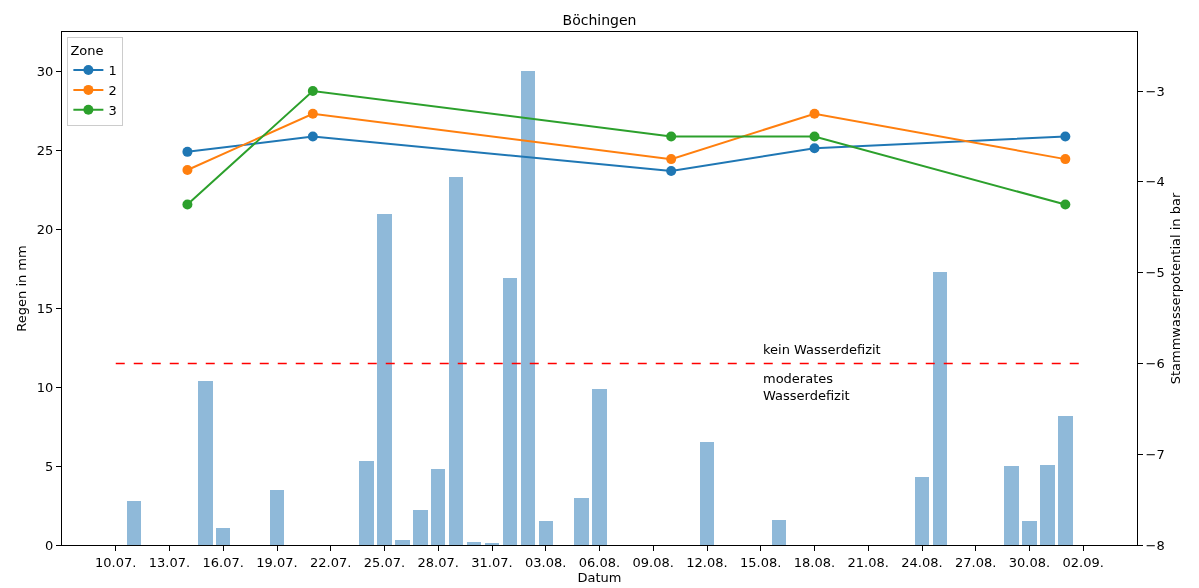 This screenshot has height=588, width=1199. I want to click on x-tick-label: 13.07., so click(169, 562).